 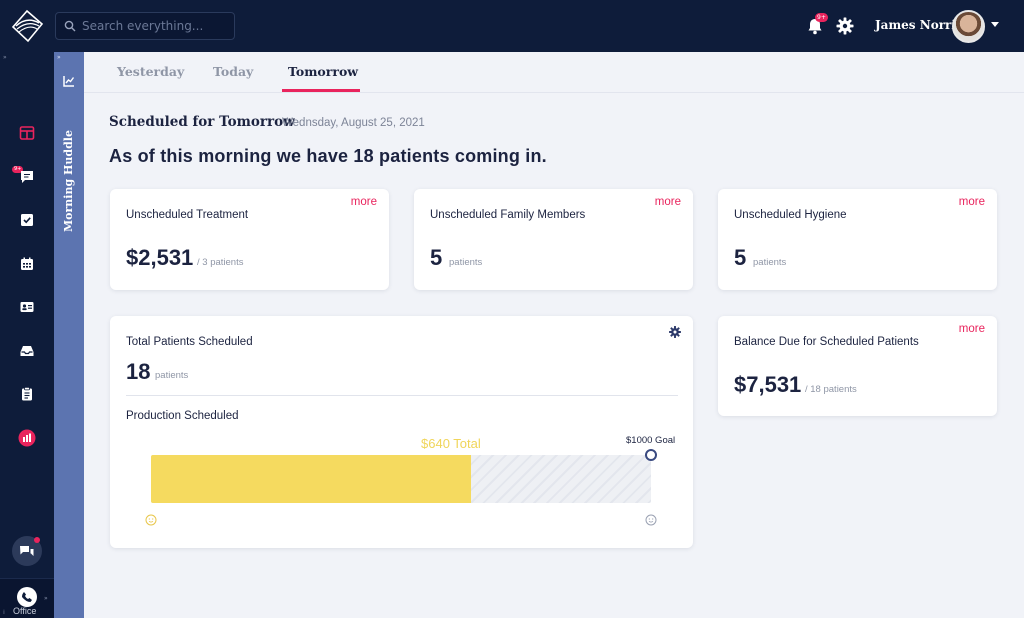 What do you see at coordinates (160, 257) in the screenshot?
I see `card-value: $2,531` at bounding box center [160, 257].